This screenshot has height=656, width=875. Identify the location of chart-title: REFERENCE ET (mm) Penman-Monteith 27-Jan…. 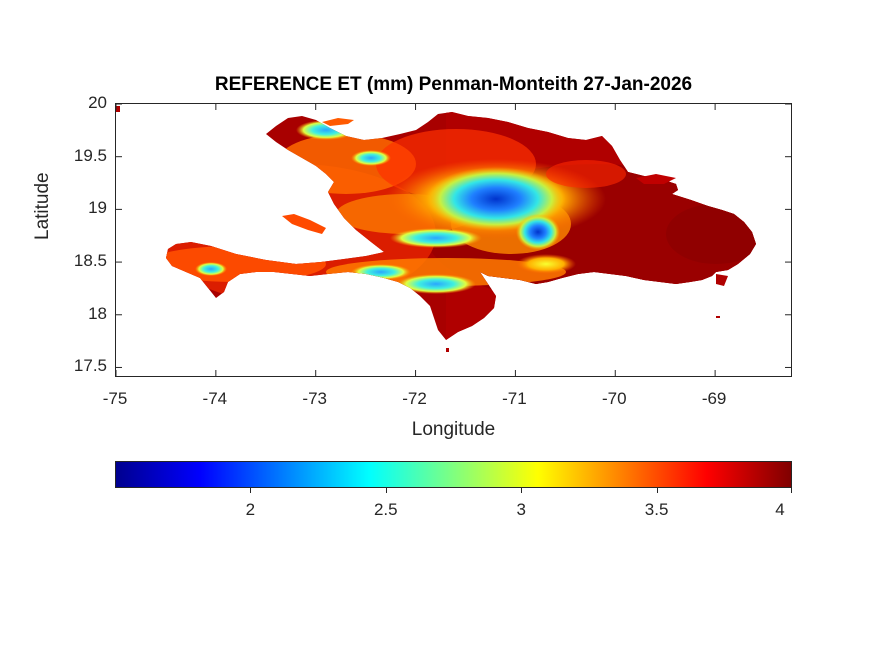
(453, 84).